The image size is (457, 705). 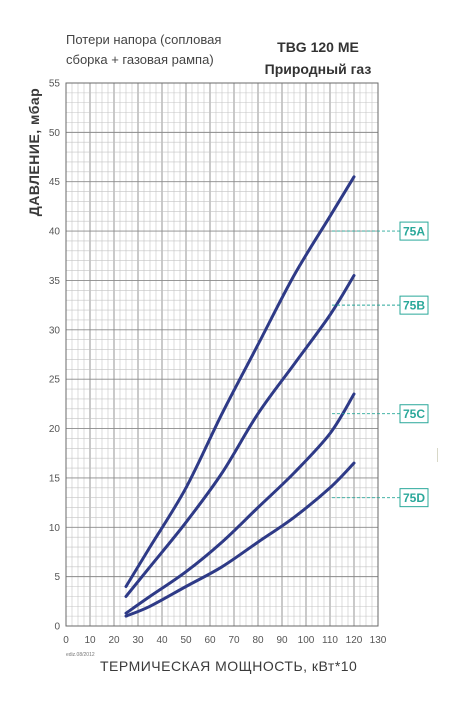 I want to click on y-tick-label: 50, so click(x=55, y=133).